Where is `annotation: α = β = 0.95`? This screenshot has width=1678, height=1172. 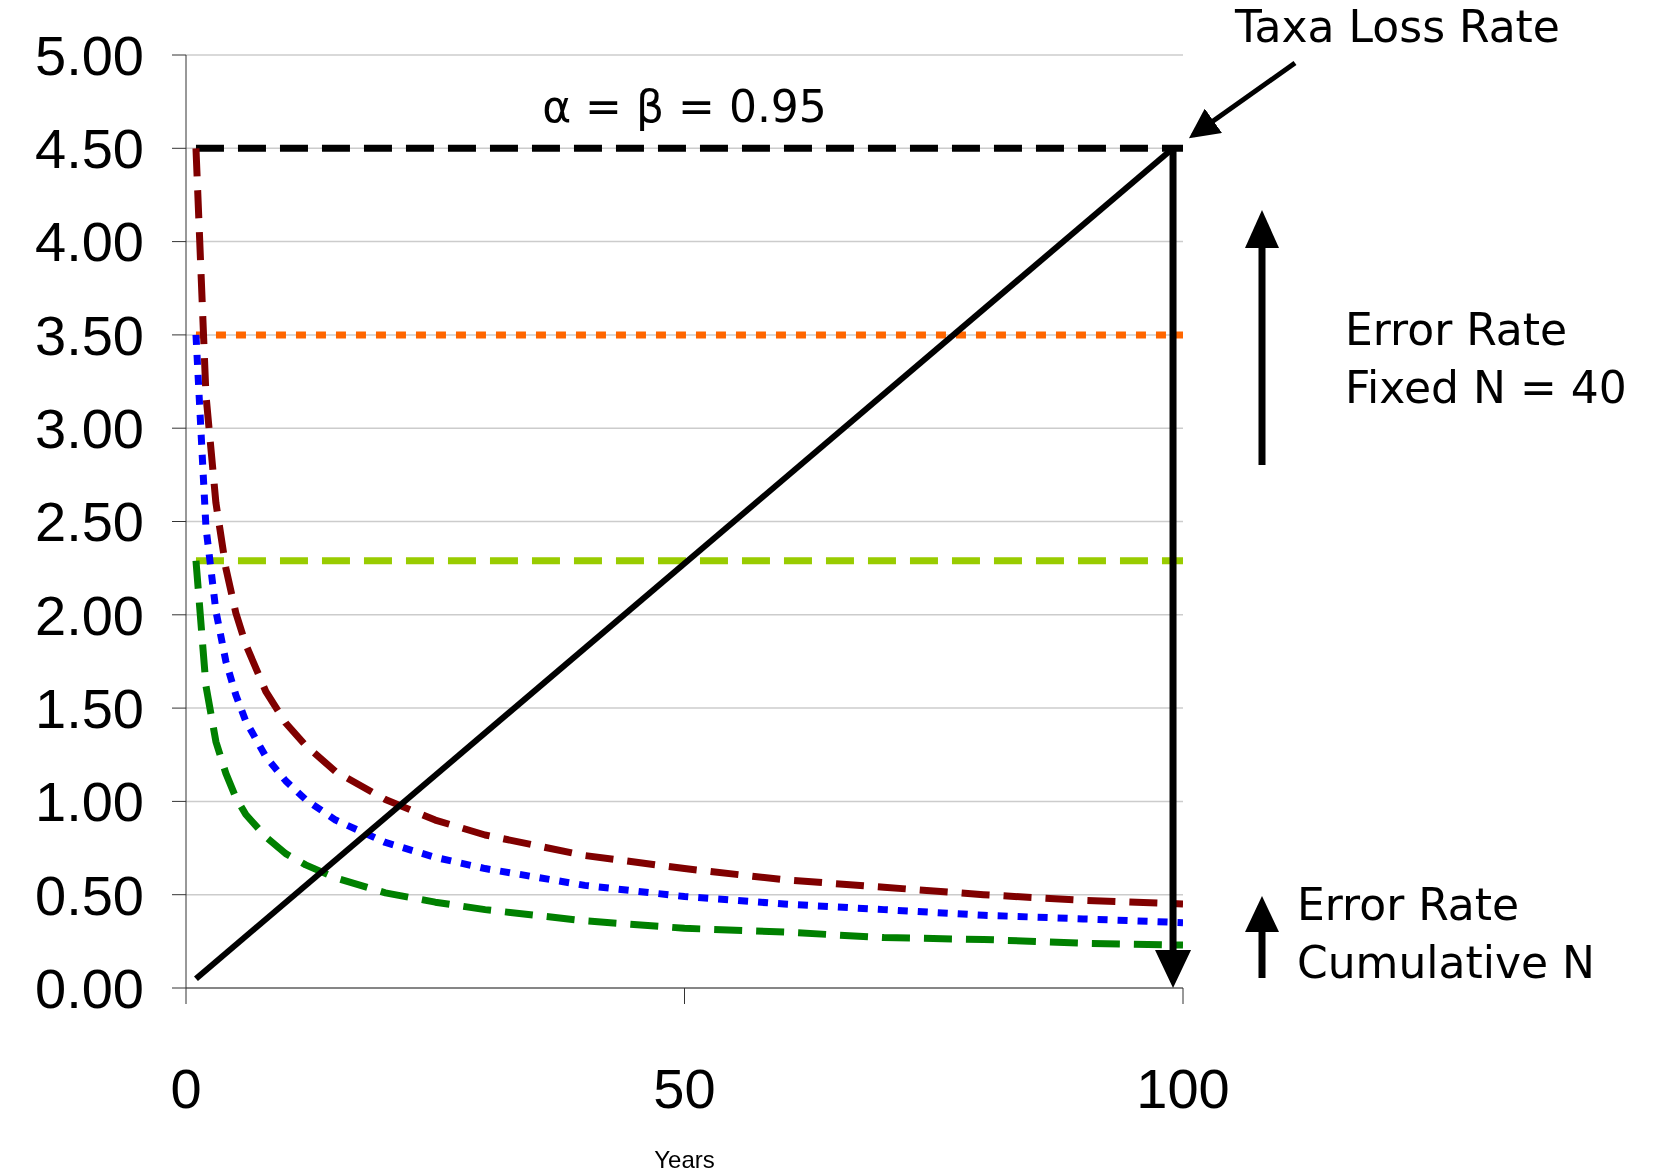
annotation: α = β = 0.95 is located at coordinates (684, 106).